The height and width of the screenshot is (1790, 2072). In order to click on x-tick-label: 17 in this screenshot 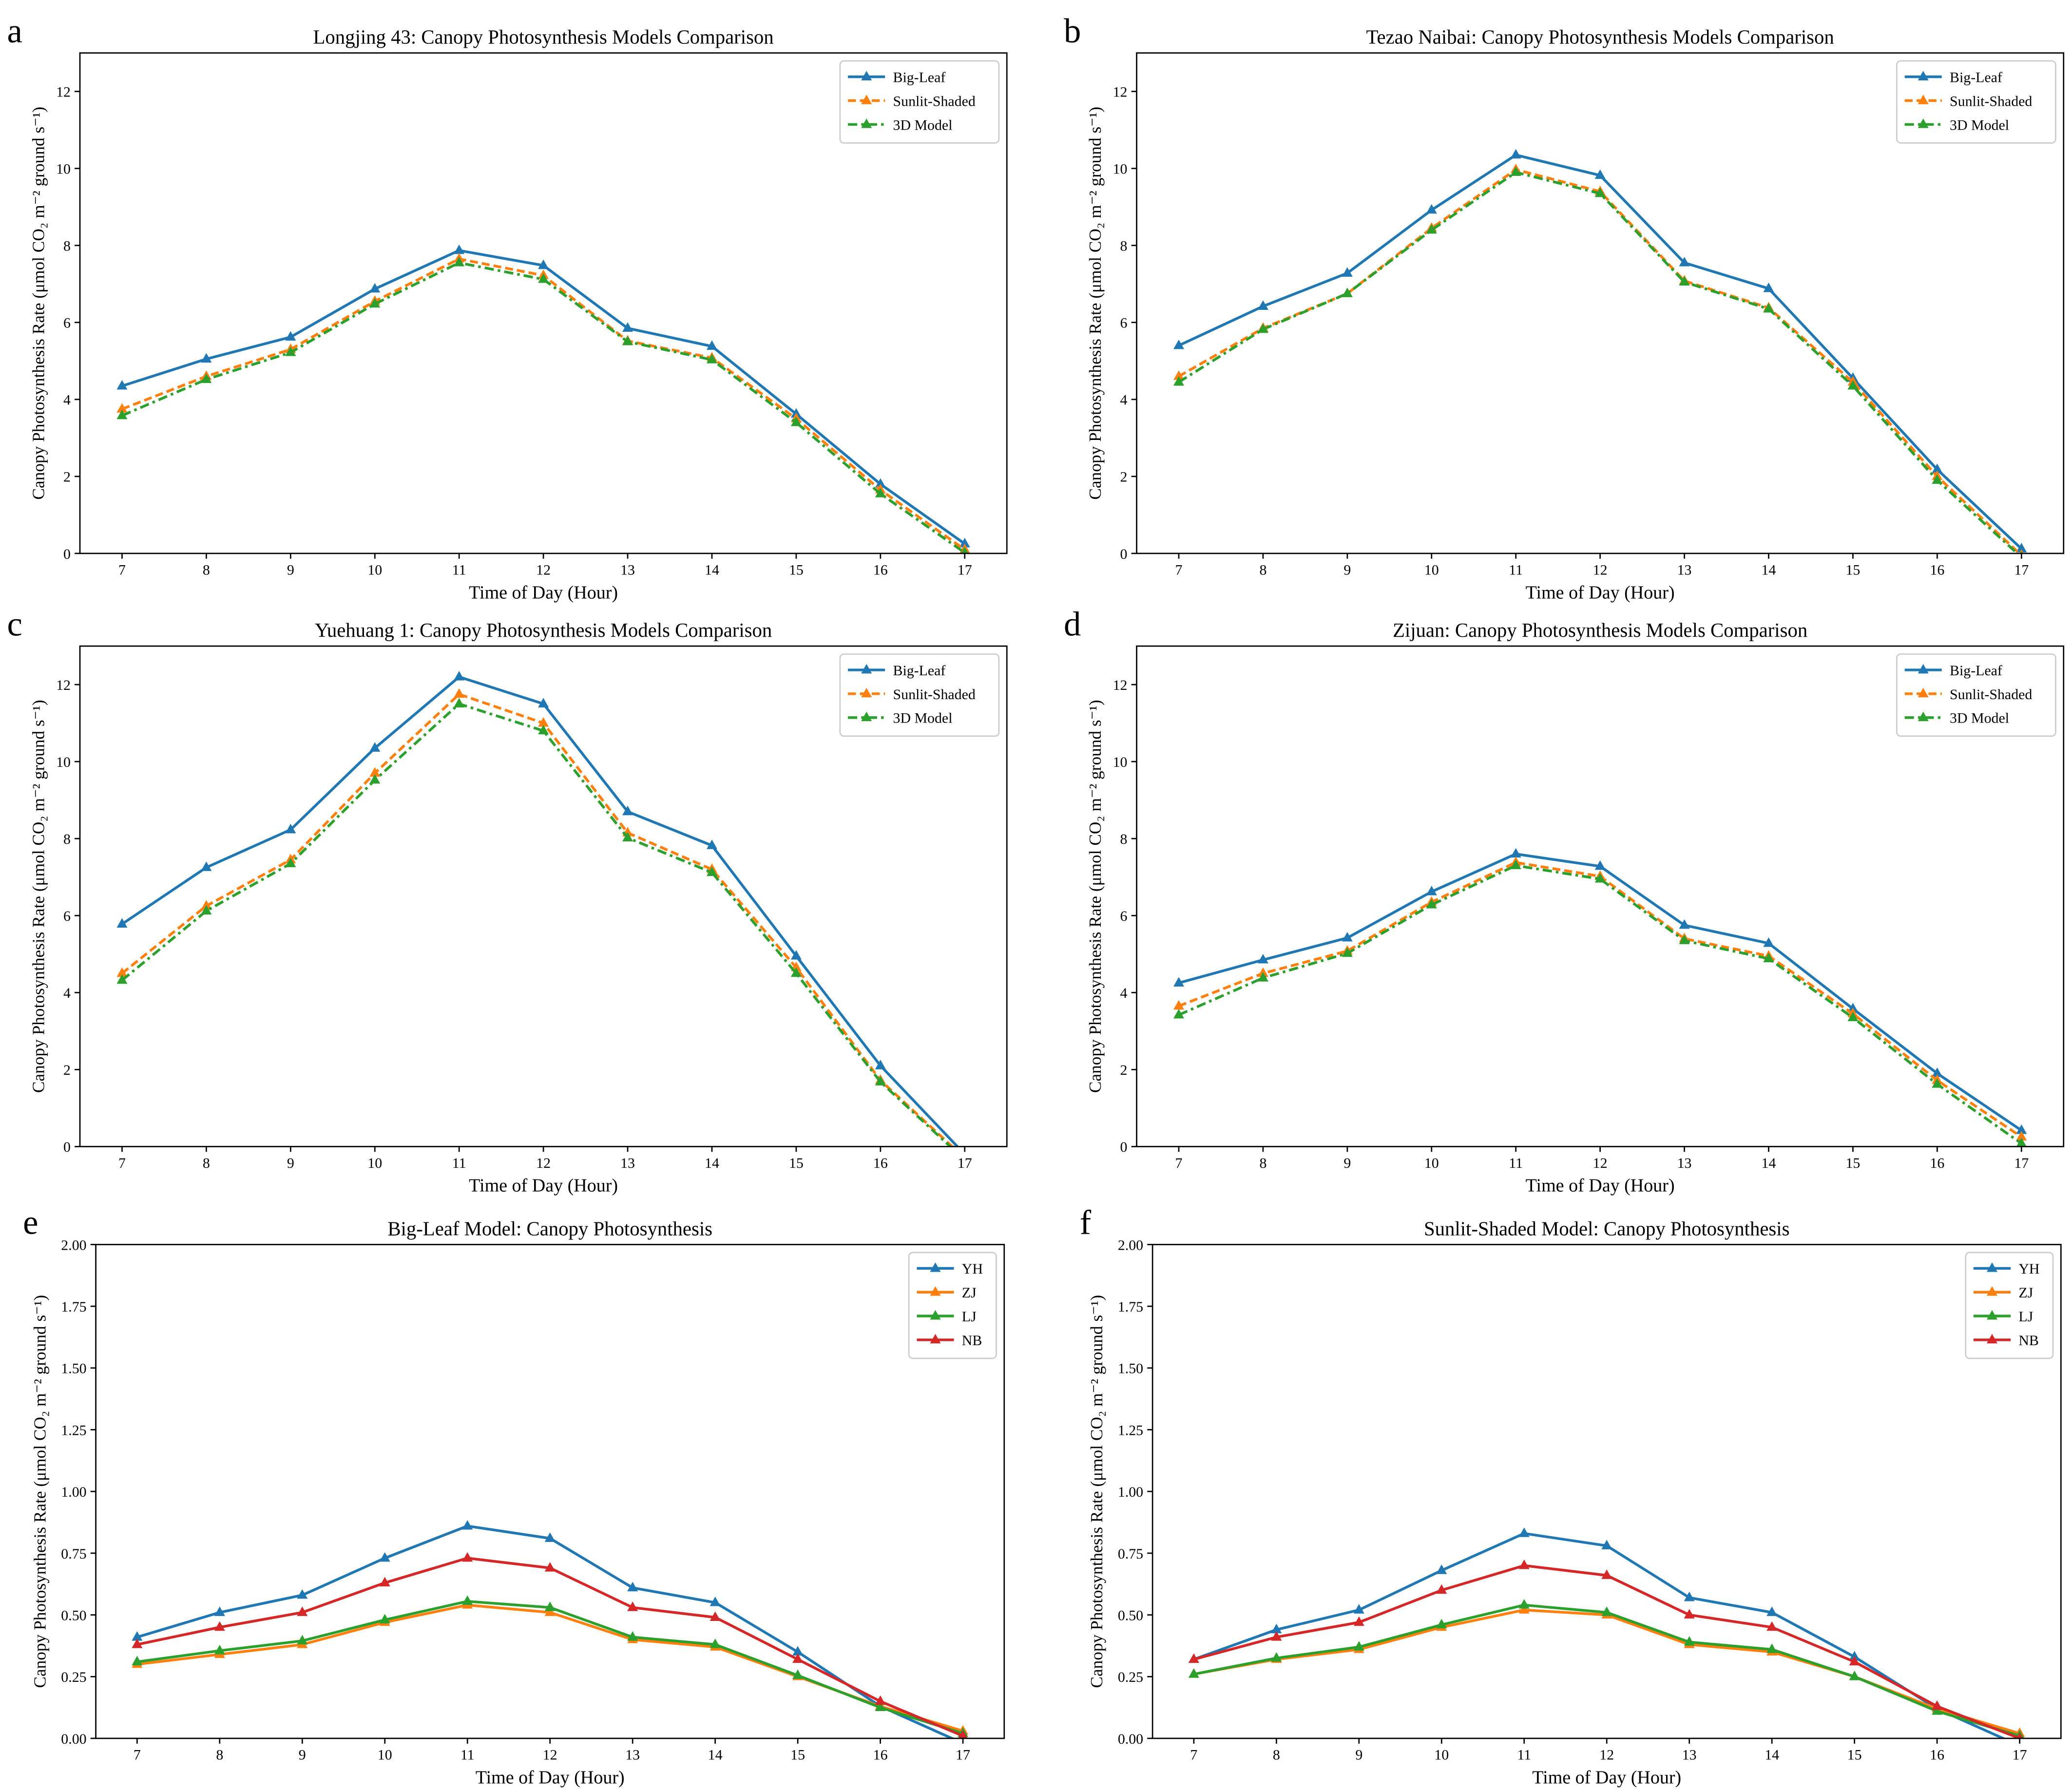, I will do `click(965, 570)`.